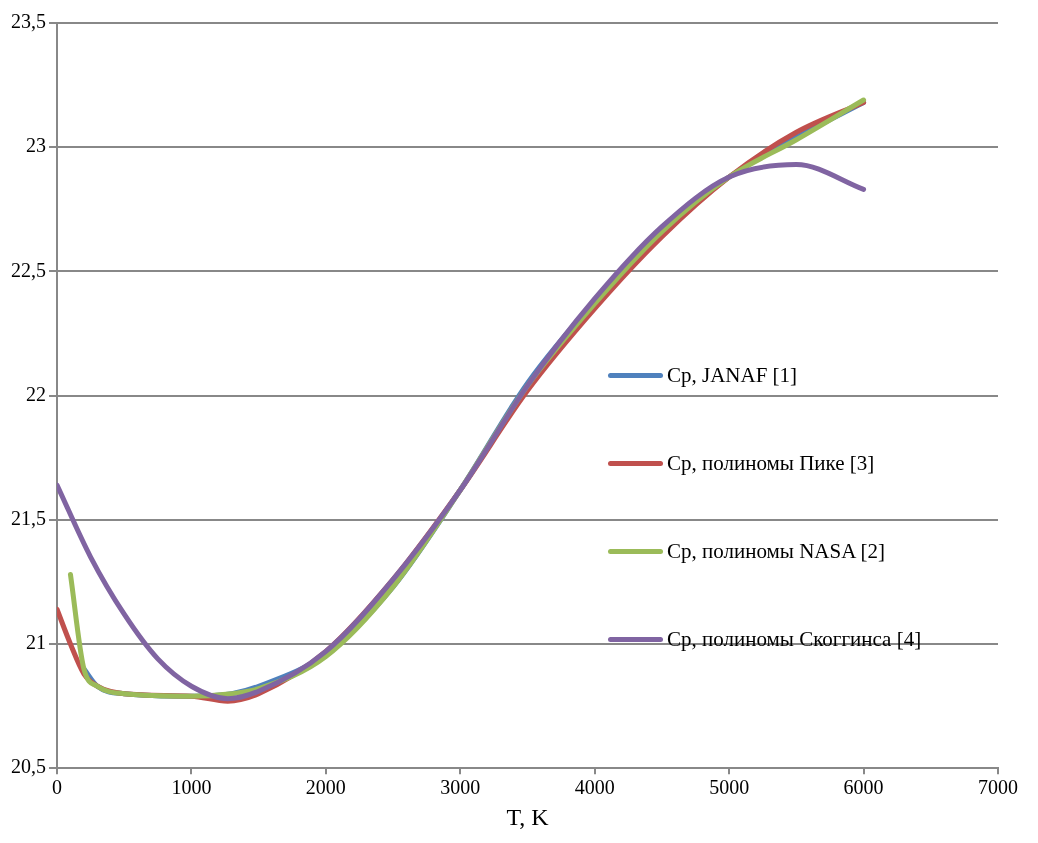 This screenshot has height=843, width=1038. What do you see at coordinates (57, 787) in the screenshot?
I see `x-tick-label: 0` at bounding box center [57, 787].